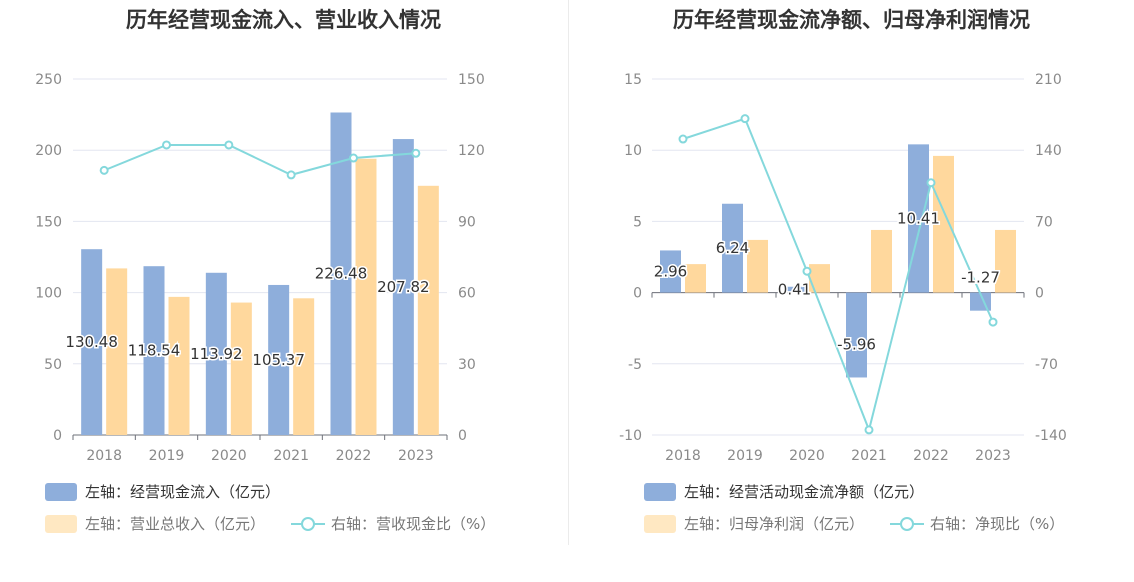 This screenshot has width=1134, height=582. I want to click on legend-item-net-cashflow: 左轴：经营活动现金流净额（亿元）, so click(784, 491).